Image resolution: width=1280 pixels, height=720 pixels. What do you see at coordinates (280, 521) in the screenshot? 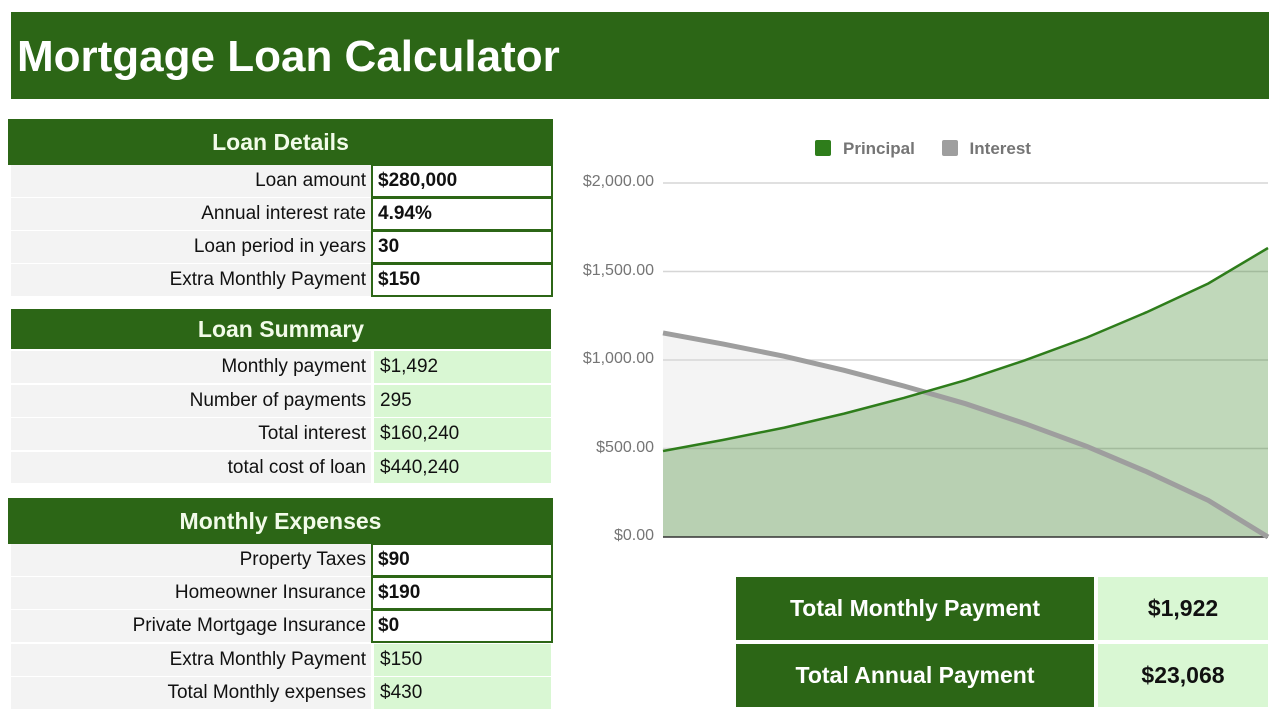
I see `monthly-expenses-header: Monthly Expenses` at bounding box center [280, 521].